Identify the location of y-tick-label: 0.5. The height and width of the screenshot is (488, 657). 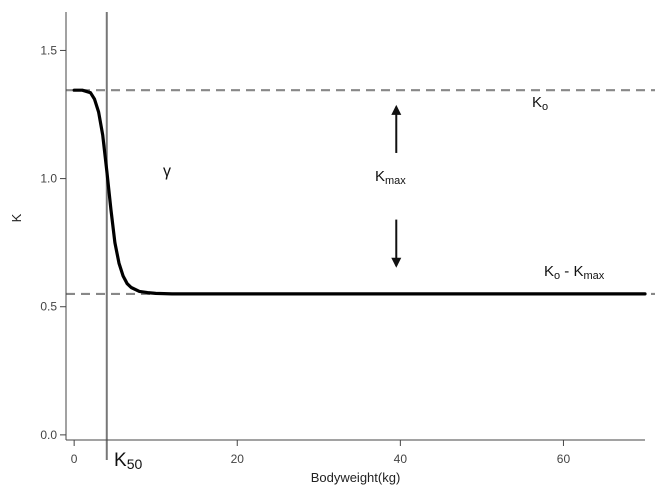
(48, 307).